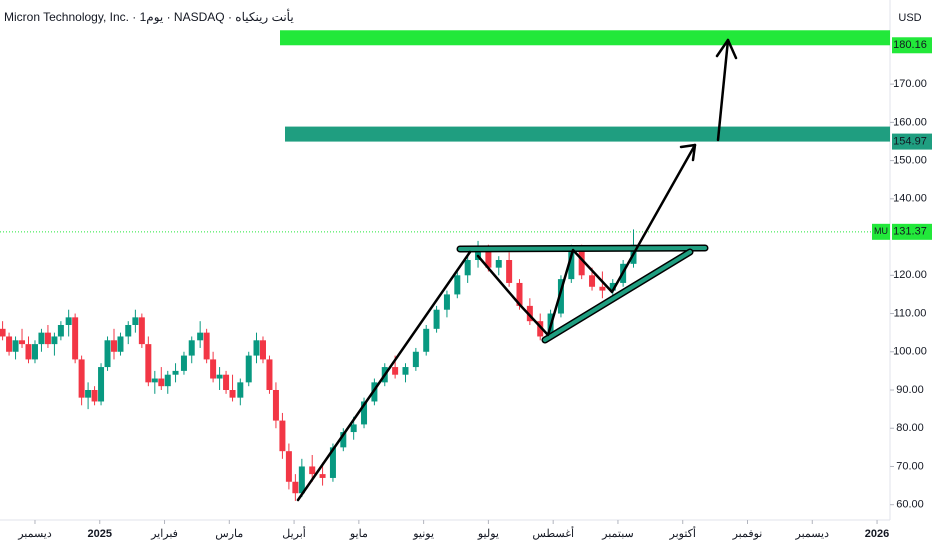  What do you see at coordinates (553, 533) in the screenshot?
I see `x-tick-label: أغسطس` at bounding box center [553, 533].